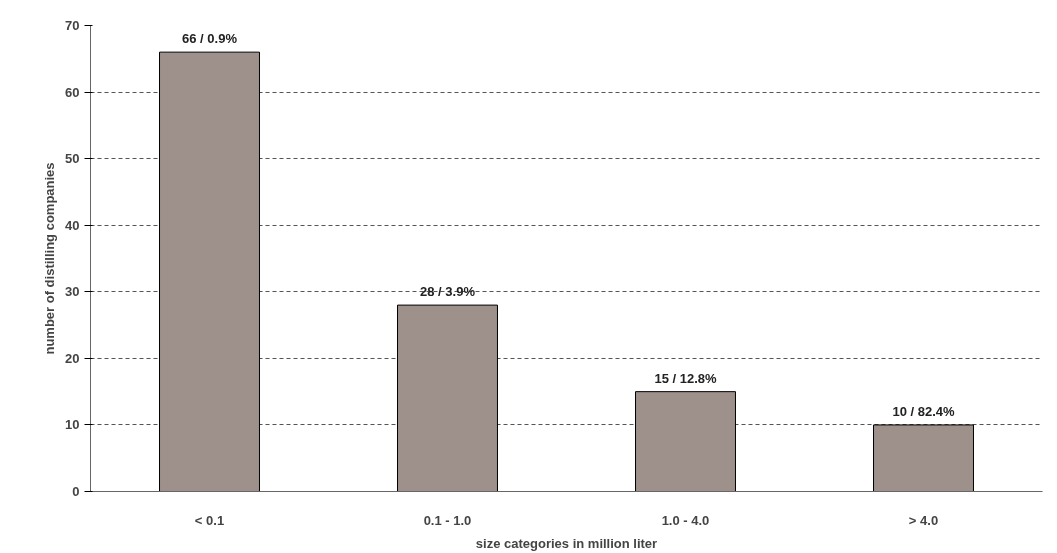 Image resolution: width=1057 pixels, height=553 pixels. I want to click on y-tick-label: 40, so click(72, 225).